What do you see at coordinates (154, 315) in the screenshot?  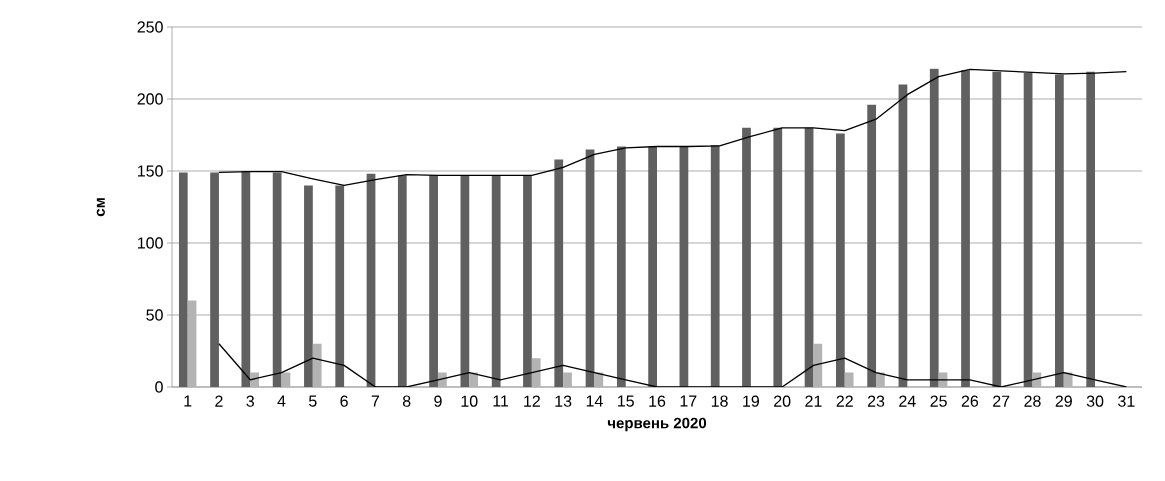 I see `y-tick-label: 50` at bounding box center [154, 315].